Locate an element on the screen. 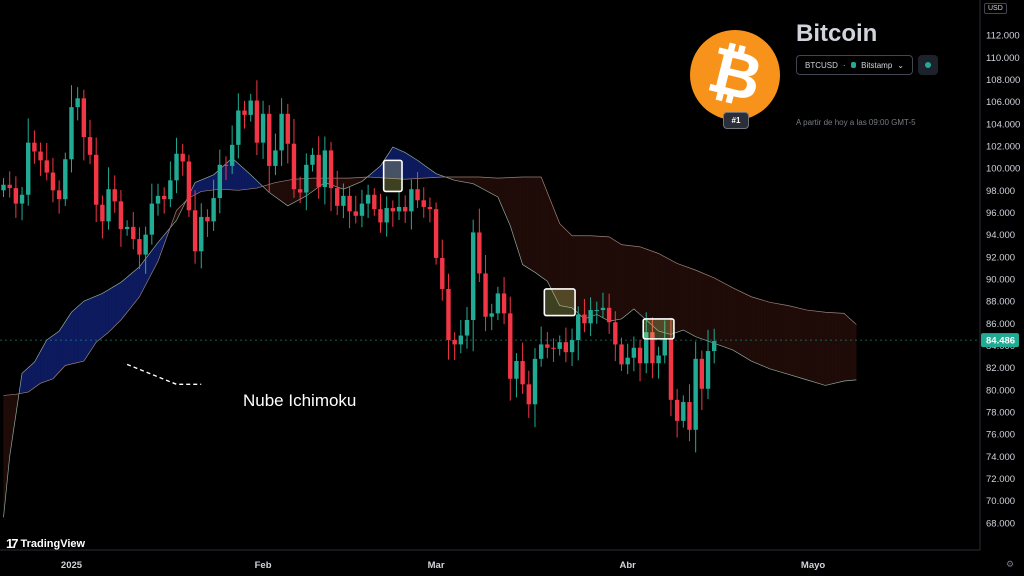  y-tick-label: 80.000 is located at coordinates (1000, 390).